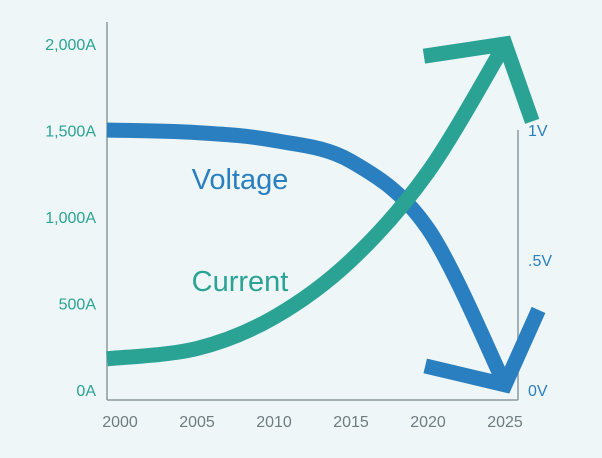 The width and height of the screenshot is (602, 458). Describe the element at coordinates (540, 261) in the screenshot. I see `y-right-tick-label: .5V` at that location.